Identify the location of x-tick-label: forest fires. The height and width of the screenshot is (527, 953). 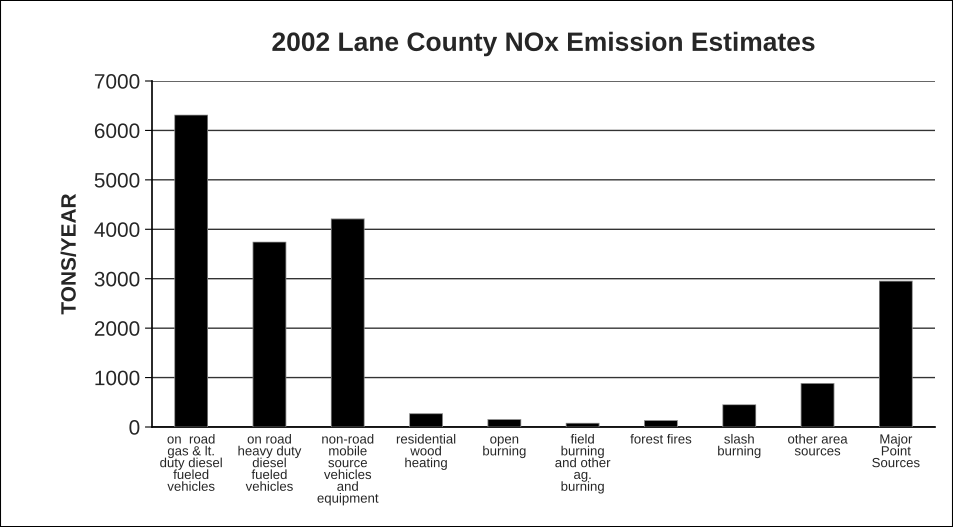
(661, 439).